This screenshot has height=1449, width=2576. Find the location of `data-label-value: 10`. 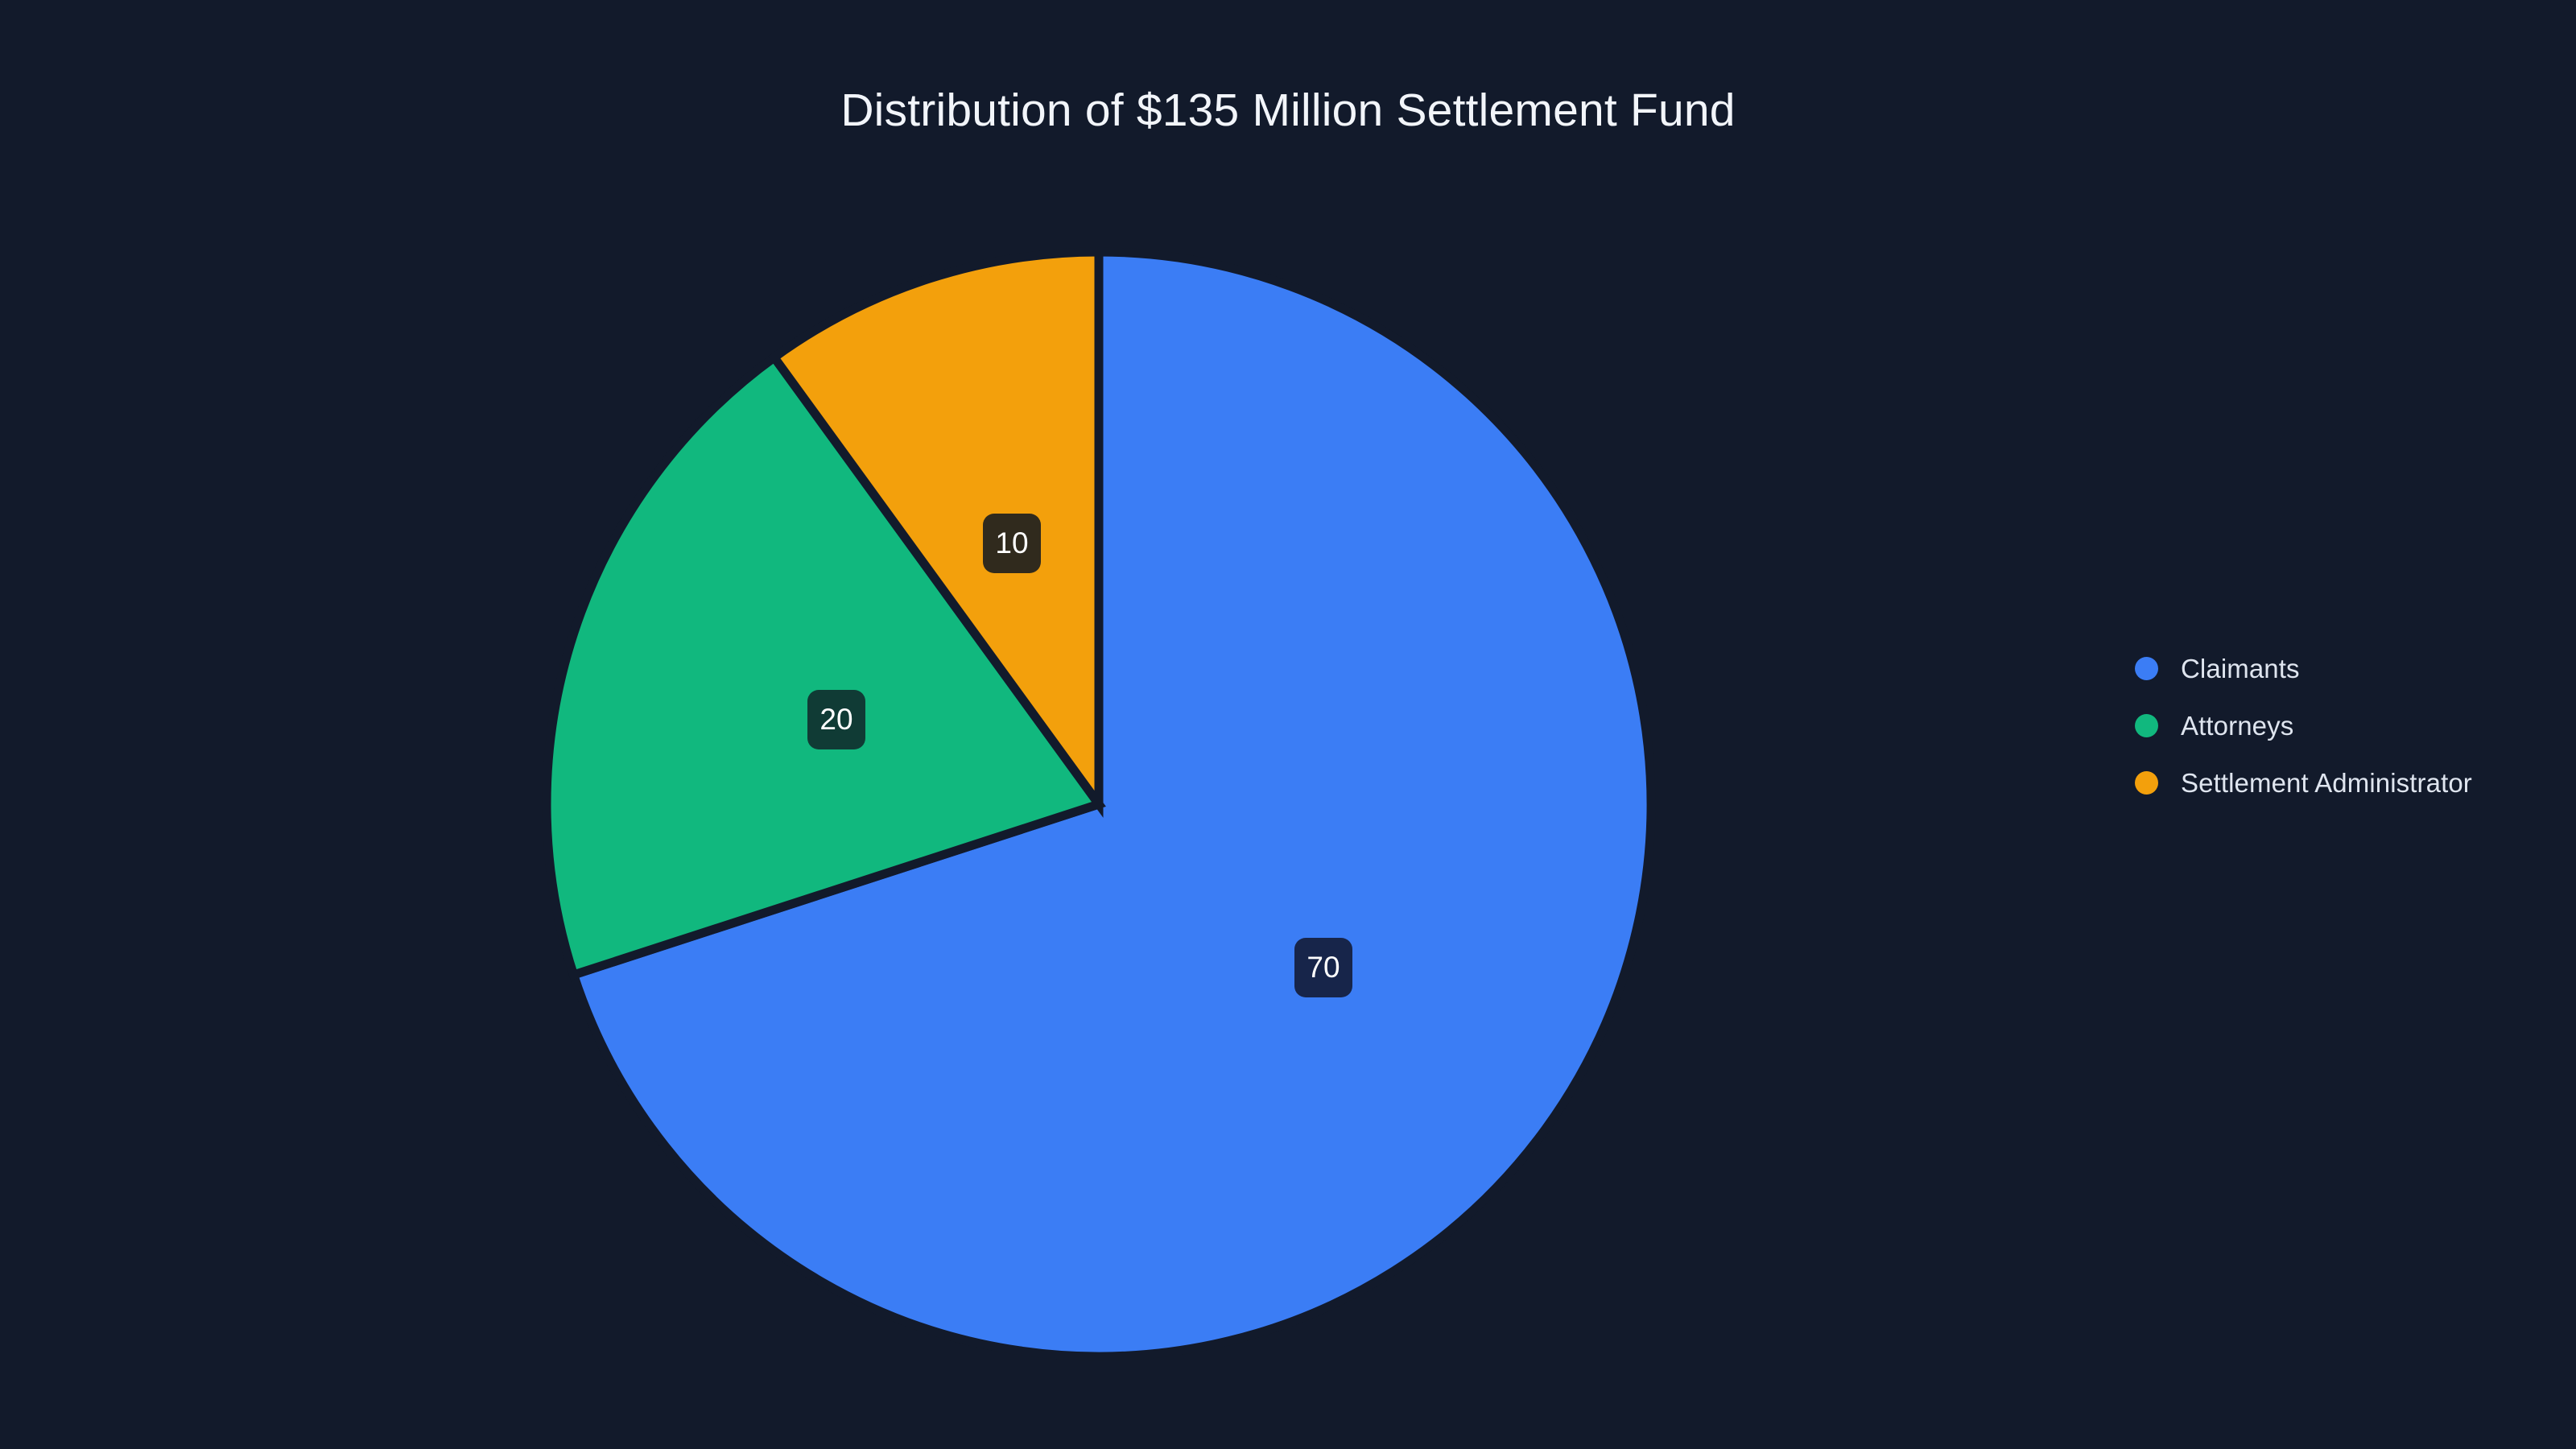

data-label-value: 10 is located at coordinates (1011, 542).